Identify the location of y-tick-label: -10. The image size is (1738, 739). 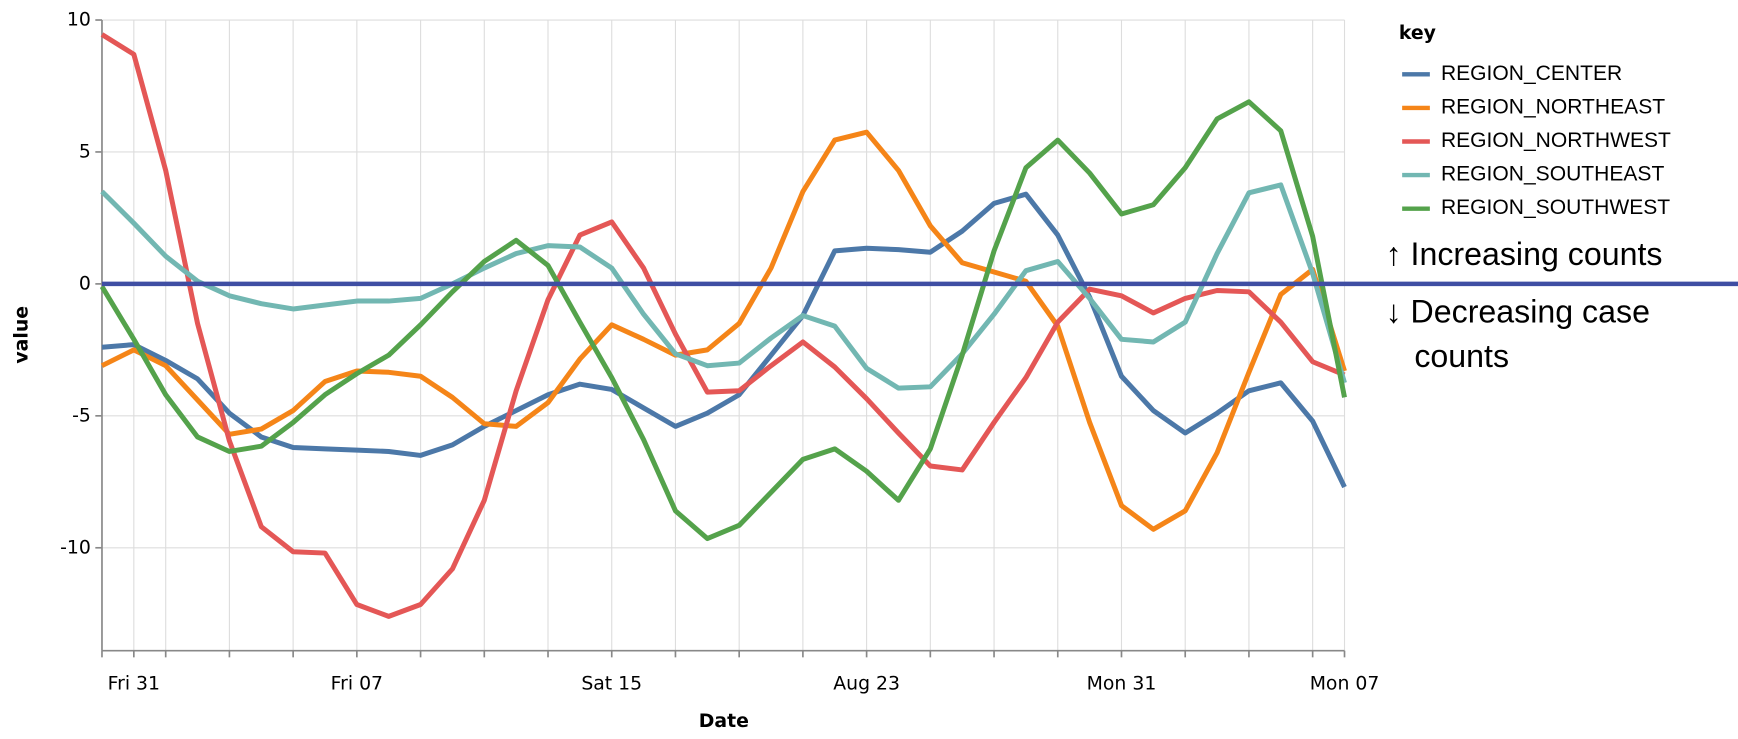
(75, 547).